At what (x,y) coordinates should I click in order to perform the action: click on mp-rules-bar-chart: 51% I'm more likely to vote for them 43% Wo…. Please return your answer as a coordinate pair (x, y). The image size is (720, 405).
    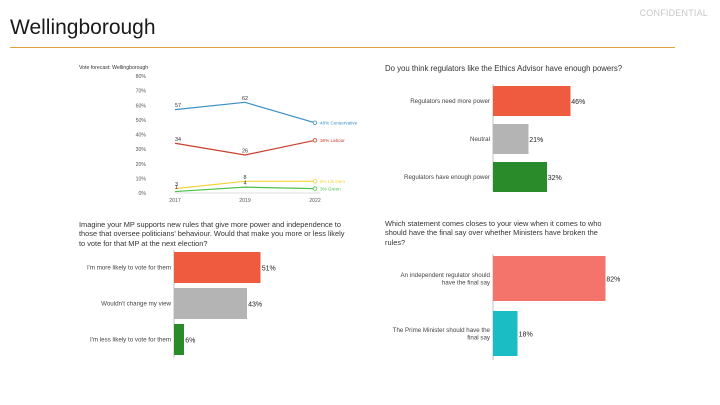
    Looking at the image, I should click on (181, 304).